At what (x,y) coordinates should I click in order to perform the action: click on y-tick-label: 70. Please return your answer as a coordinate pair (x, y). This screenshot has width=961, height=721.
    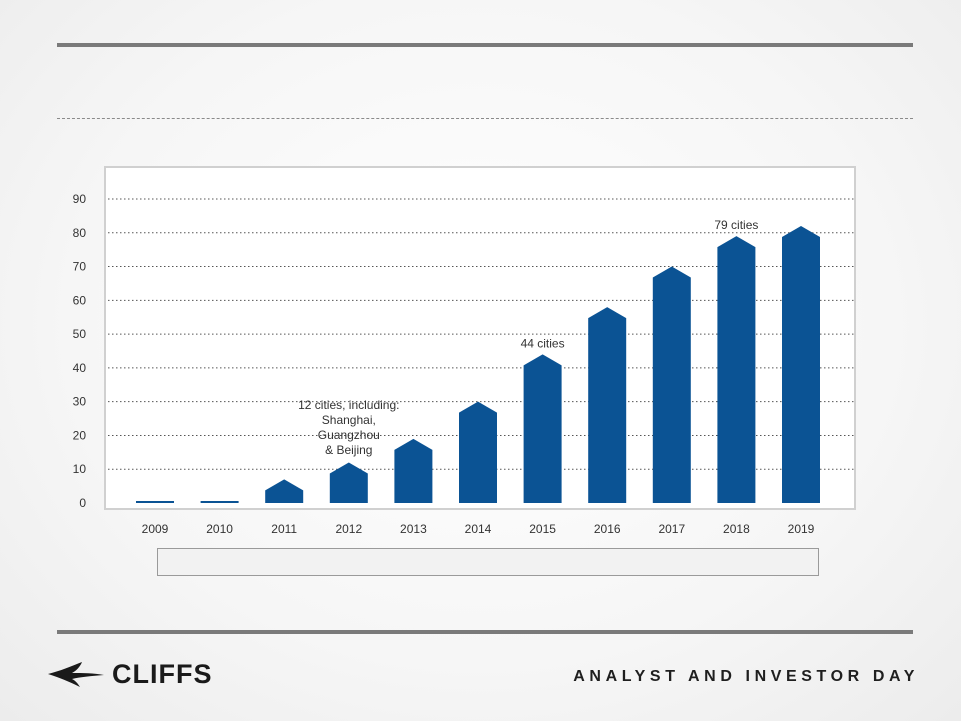
    Looking at the image, I should click on (80, 267).